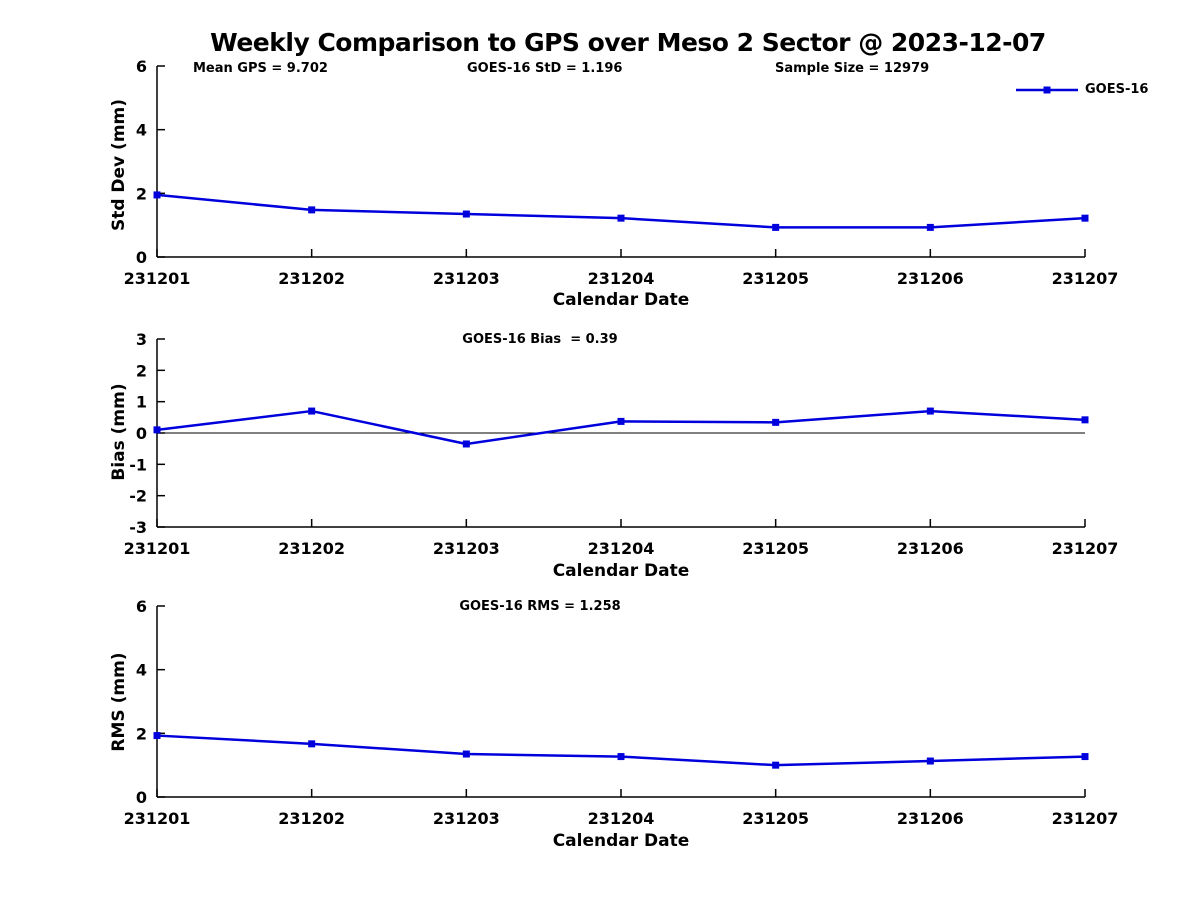 The width and height of the screenshot is (1200, 900). I want to click on y-tick-label: -3, so click(138, 527).